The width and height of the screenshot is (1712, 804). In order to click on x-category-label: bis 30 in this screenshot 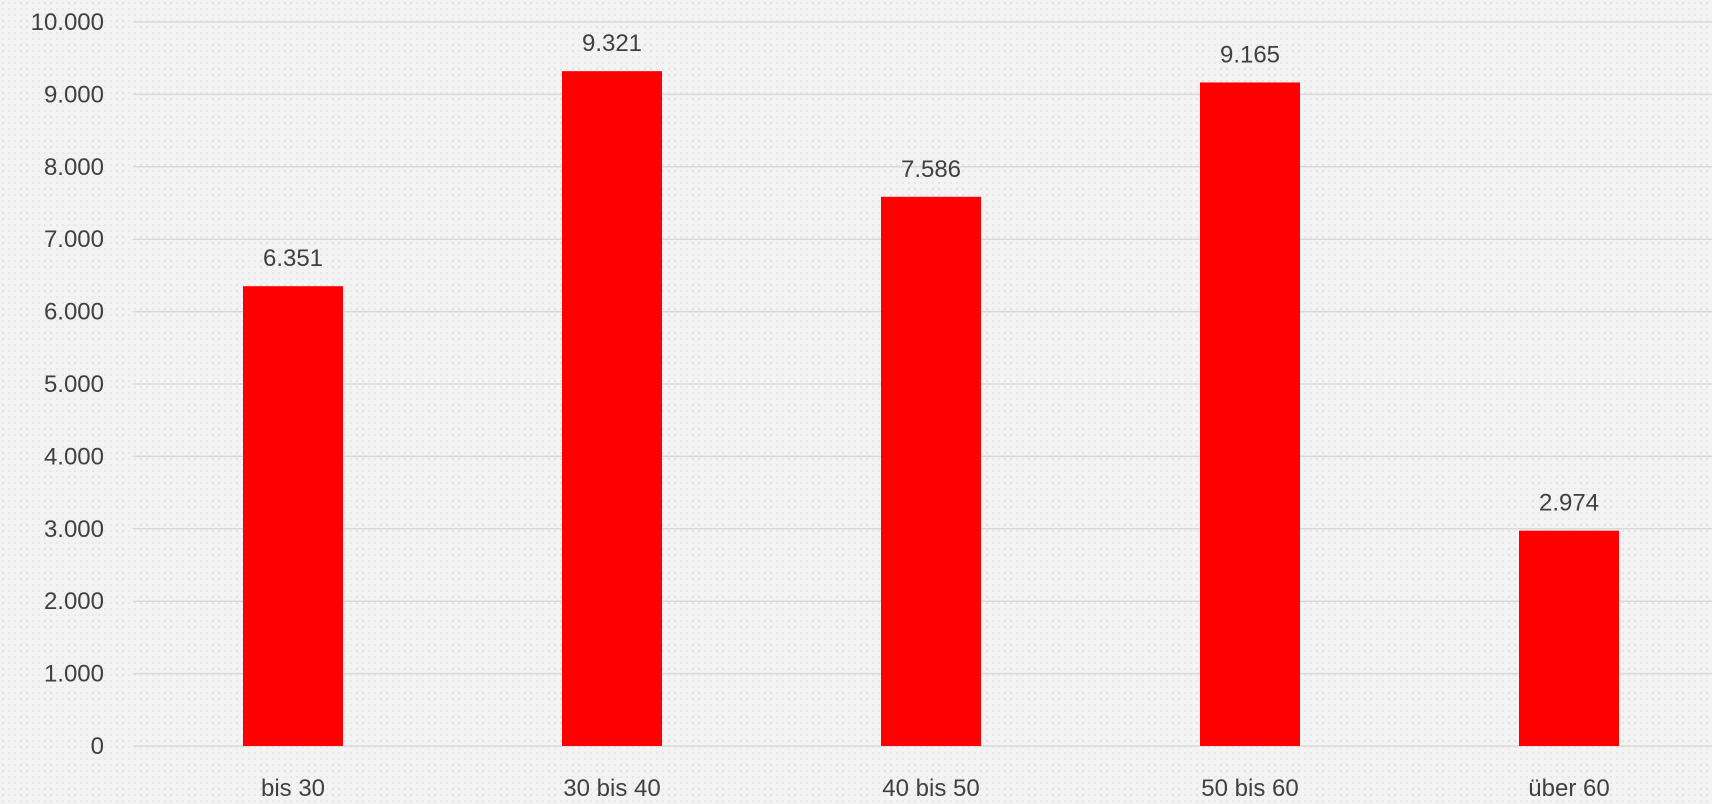, I will do `click(293, 788)`.